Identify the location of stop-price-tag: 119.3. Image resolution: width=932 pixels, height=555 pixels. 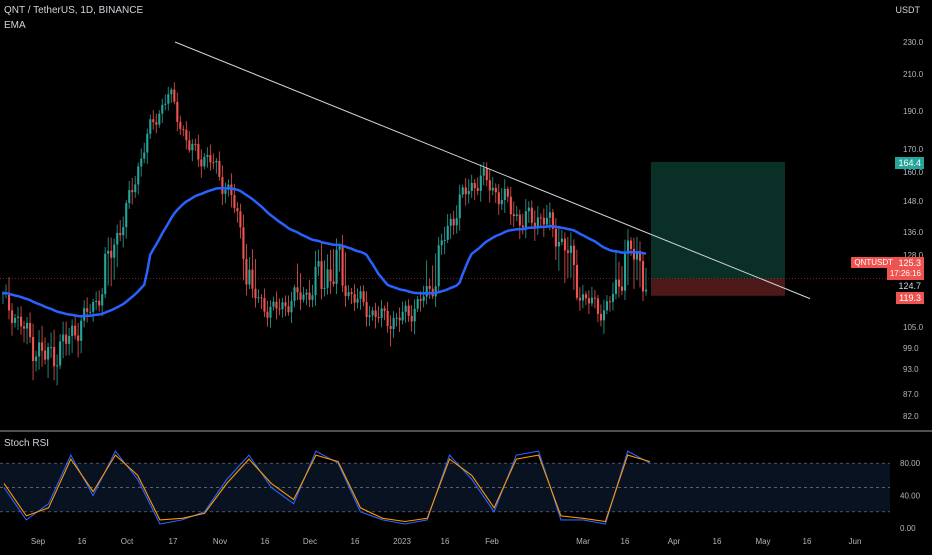
(910, 298).